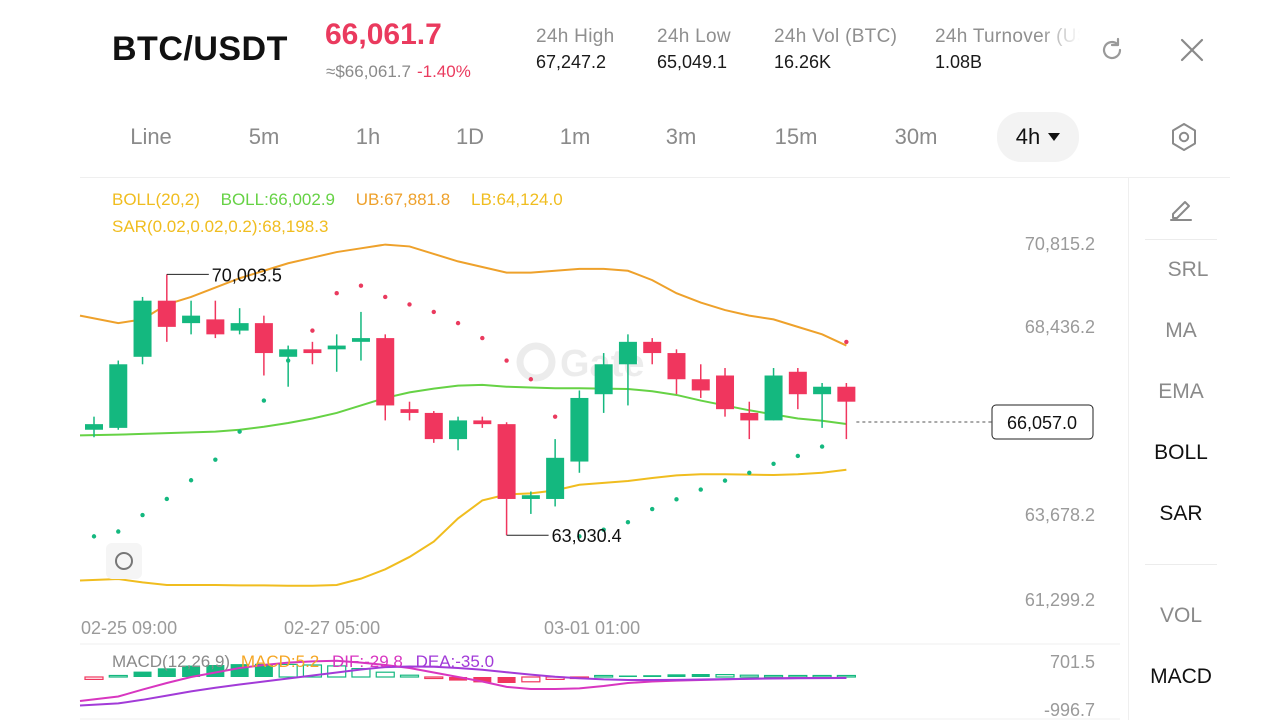 This screenshot has width=1280, height=720. What do you see at coordinates (959, 62) in the screenshot?
I see `stat-value: 1.08B` at bounding box center [959, 62].